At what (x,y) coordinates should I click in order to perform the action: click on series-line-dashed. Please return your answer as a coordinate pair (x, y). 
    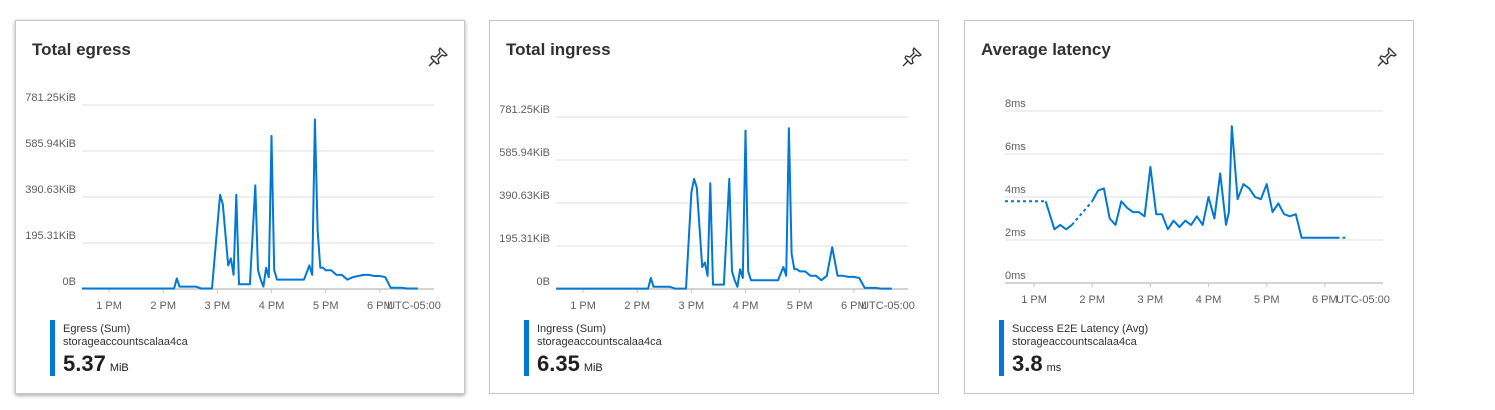
    Looking at the image, I should click on (1082, 213).